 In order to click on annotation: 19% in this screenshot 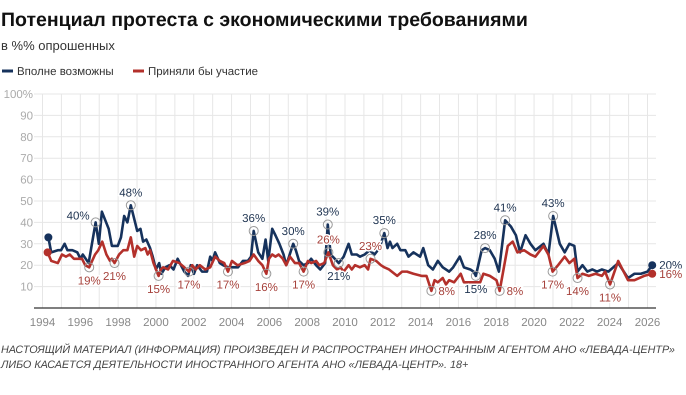, I will do `click(89, 281)`.